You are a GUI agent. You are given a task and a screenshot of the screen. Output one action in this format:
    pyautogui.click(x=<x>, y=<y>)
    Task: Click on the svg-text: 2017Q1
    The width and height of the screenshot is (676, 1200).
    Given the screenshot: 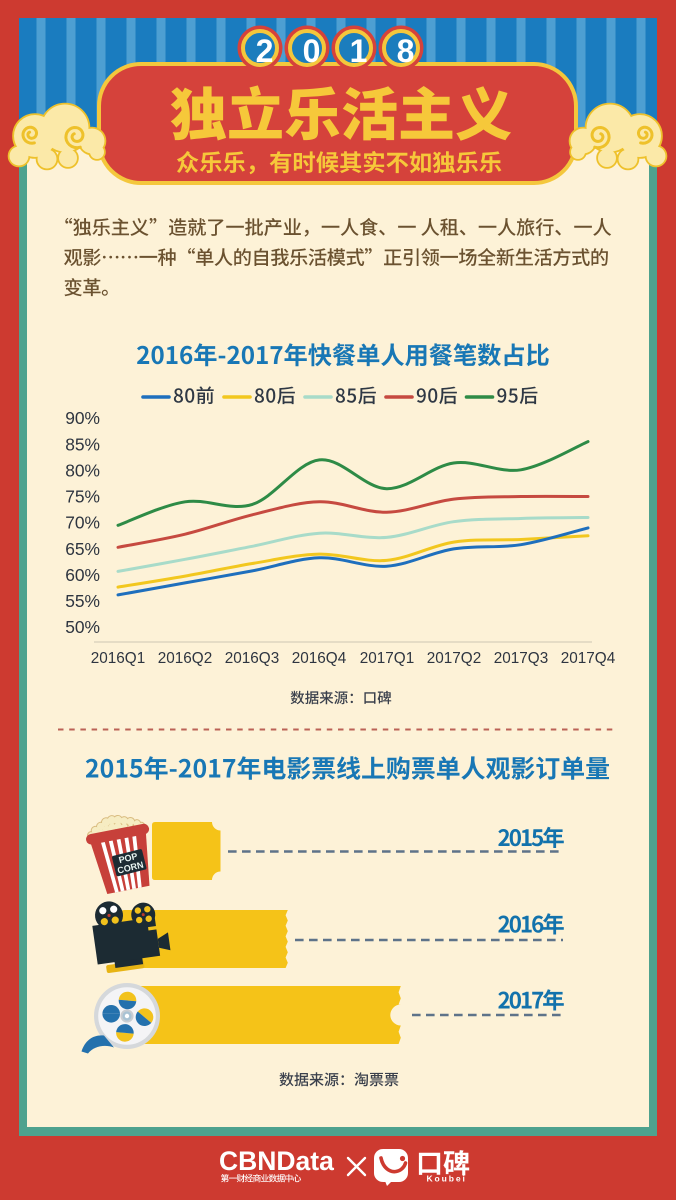 What is the action you would take?
    pyautogui.click(x=387, y=658)
    